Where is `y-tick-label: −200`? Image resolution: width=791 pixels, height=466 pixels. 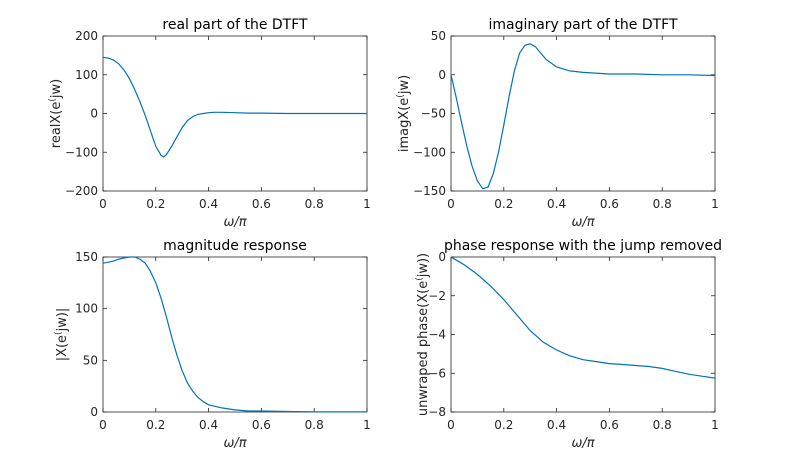
y-tick-label: −200 is located at coordinates (81, 191).